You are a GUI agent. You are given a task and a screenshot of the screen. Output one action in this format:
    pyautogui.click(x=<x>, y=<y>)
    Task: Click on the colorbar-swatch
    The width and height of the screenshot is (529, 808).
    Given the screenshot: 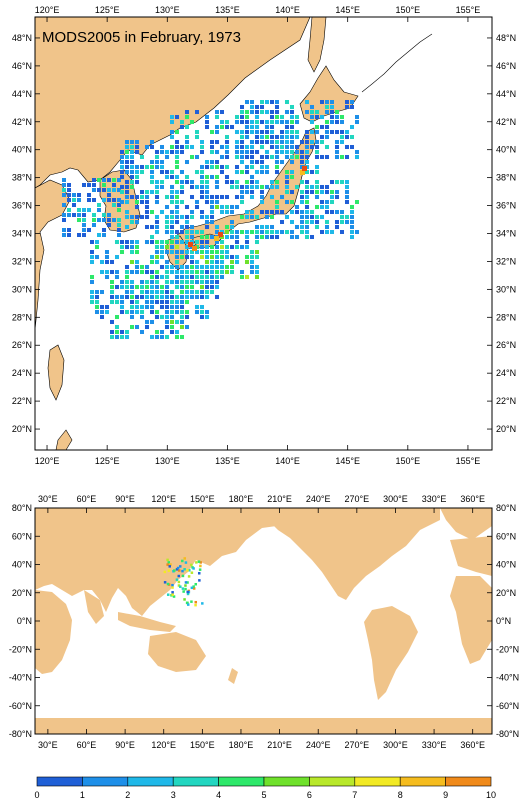 What is the action you would take?
    pyautogui.click(x=377, y=781)
    